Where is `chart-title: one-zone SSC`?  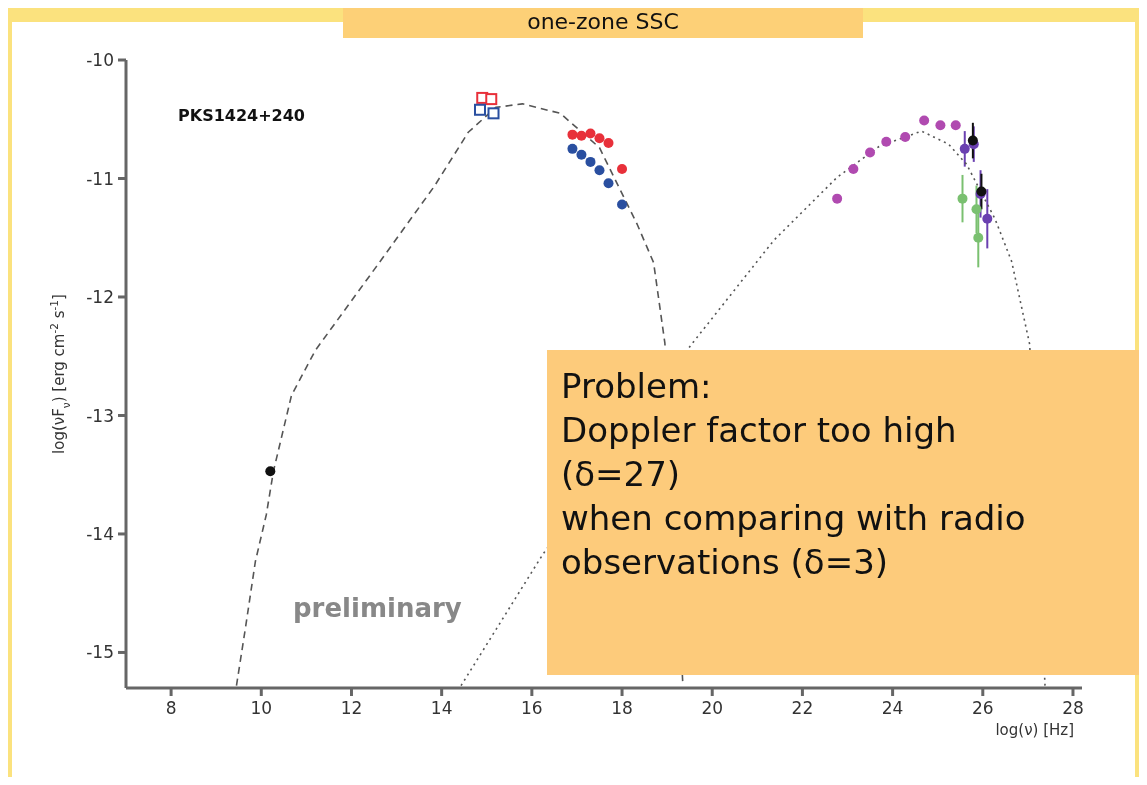 chart-title: one-zone SSC is located at coordinates (603, 23).